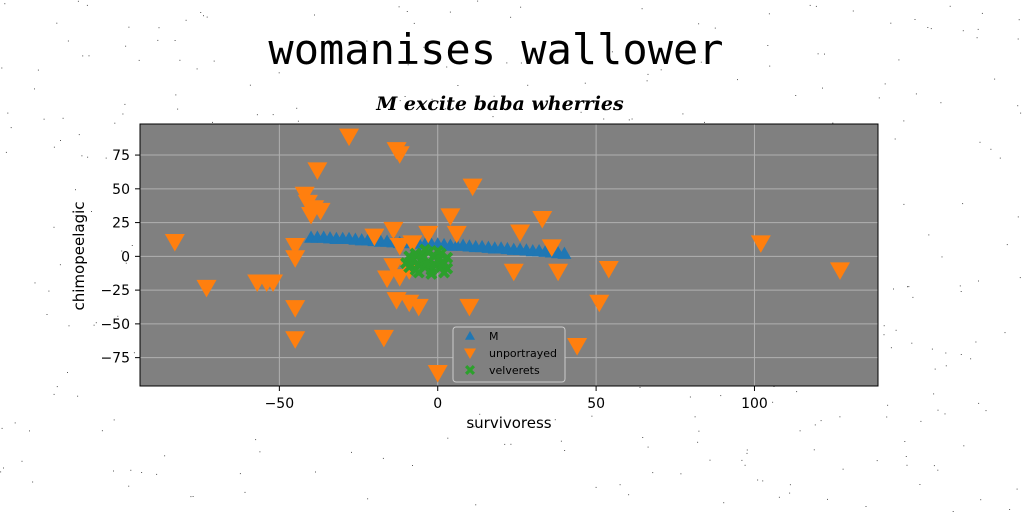 Image resolution: width=1024 pixels, height=512 pixels. I want to click on y-tick-label: 50, so click(121, 190).